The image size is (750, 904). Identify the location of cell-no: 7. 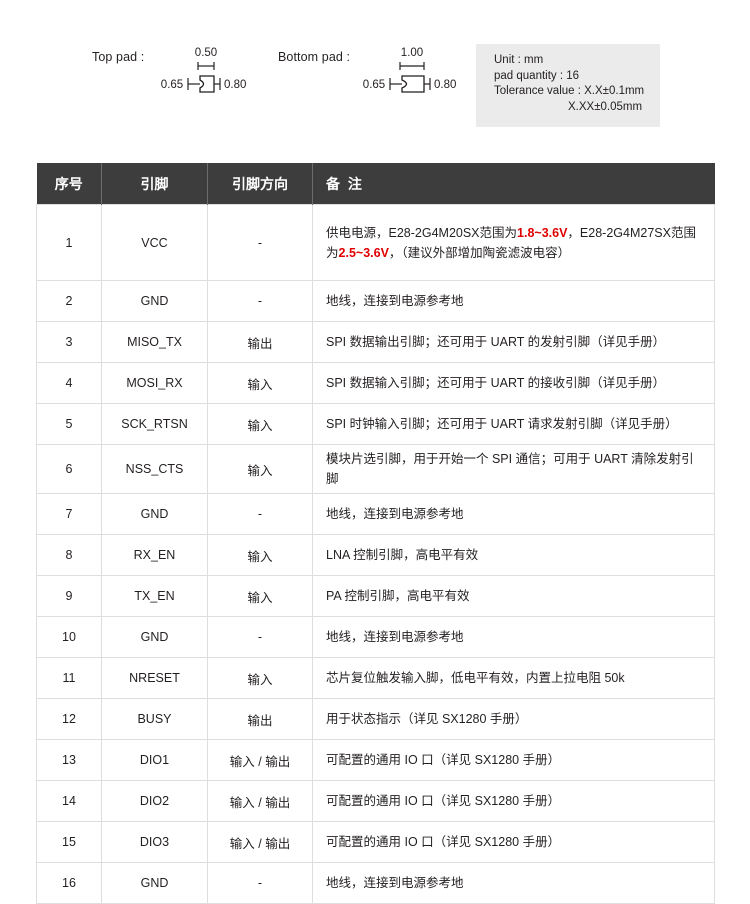
(69, 514).